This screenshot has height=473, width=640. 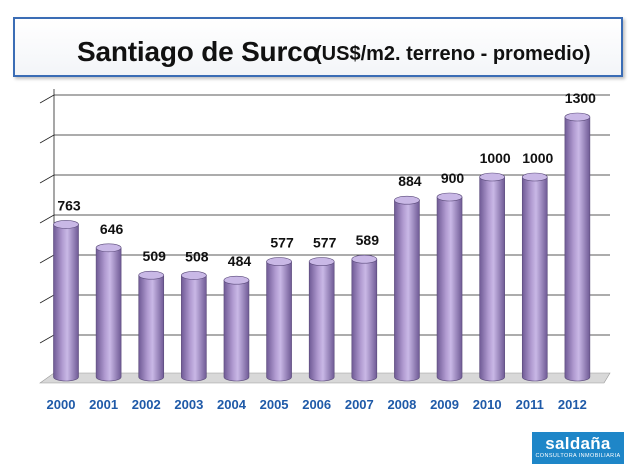 What do you see at coordinates (198, 51) in the screenshot?
I see `chart-title: Santiago de Surco` at bounding box center [198, 51].